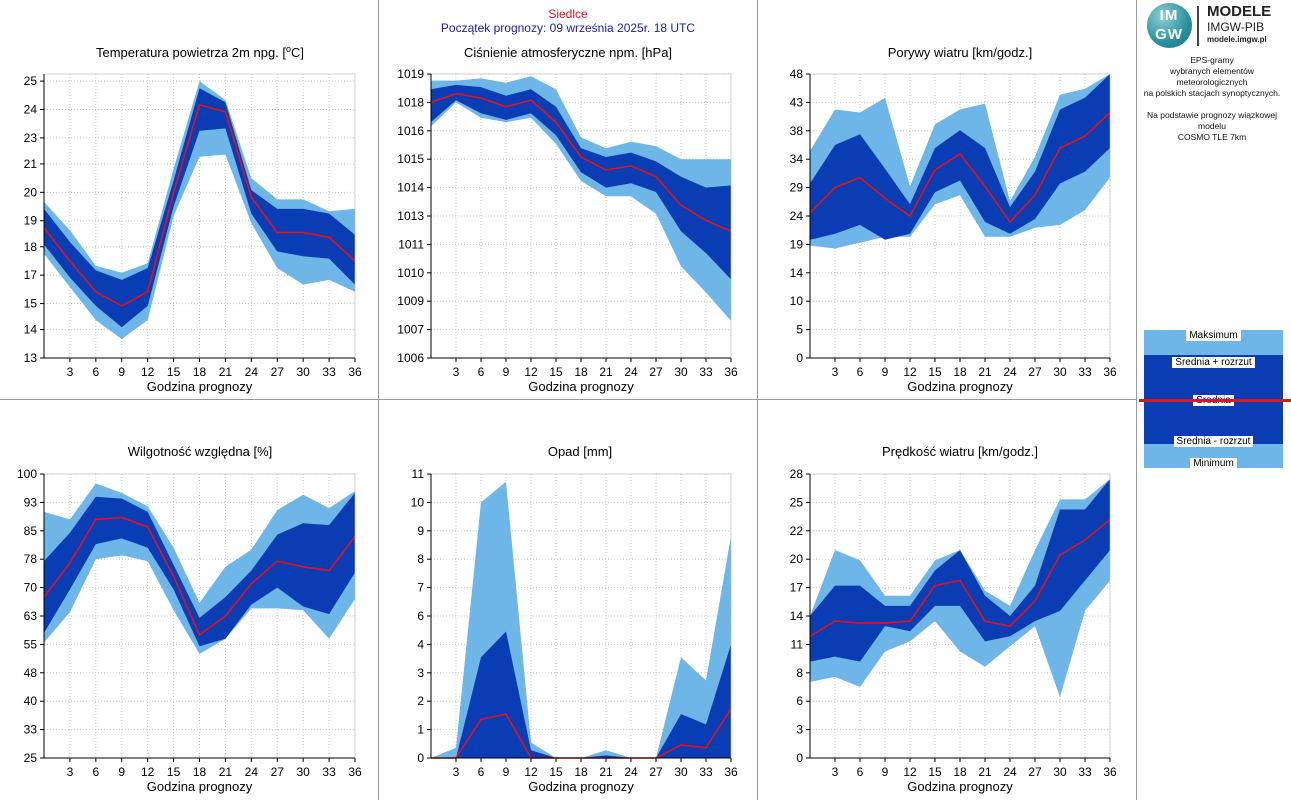 Image resolution: width=1291 pixels, height=800 pixels. What do you see at coordinates (31, 616) in the screenshot?
I see `y-tick-label: 63` at bounding box center [31, 616].